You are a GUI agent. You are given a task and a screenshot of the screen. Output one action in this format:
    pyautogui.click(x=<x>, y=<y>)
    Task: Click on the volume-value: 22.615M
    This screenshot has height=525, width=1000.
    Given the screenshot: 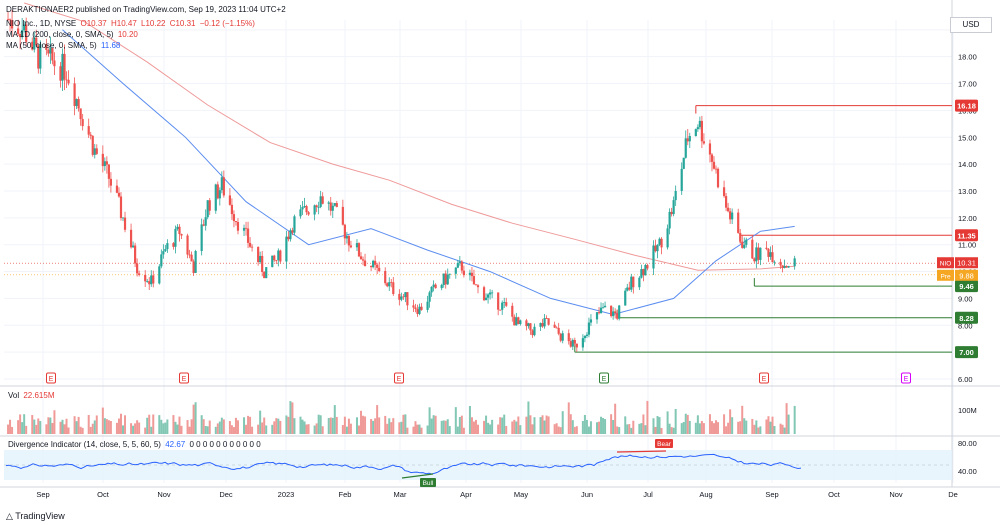 What is the action you would take?
    pyautogui.click(x=39, y=395)
    